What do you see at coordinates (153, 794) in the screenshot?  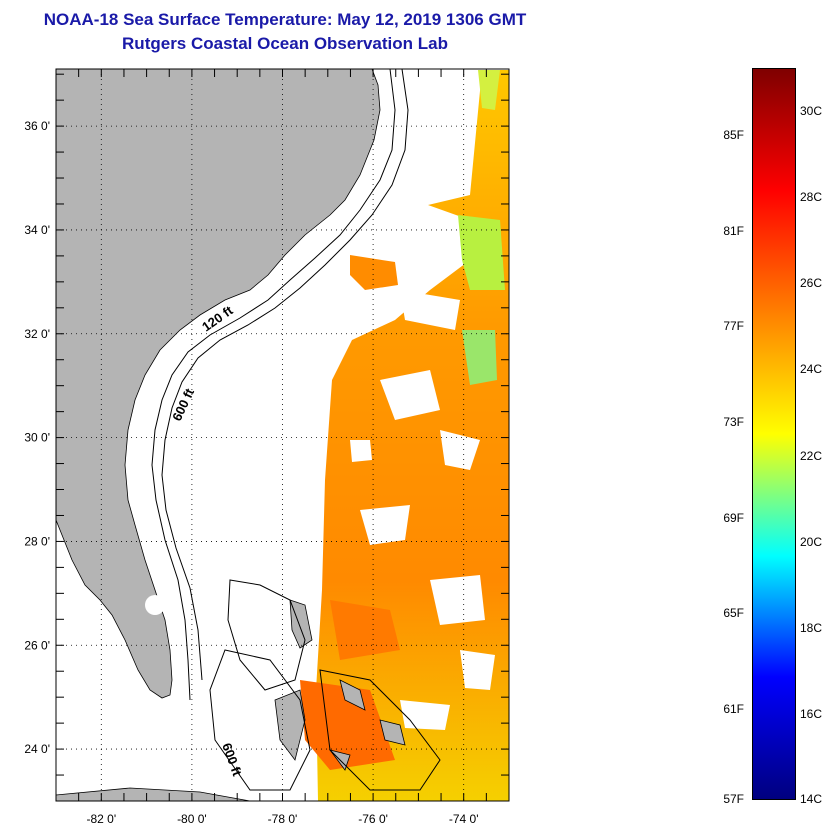 I see `cuba-land` at bounding box center [153, 794].